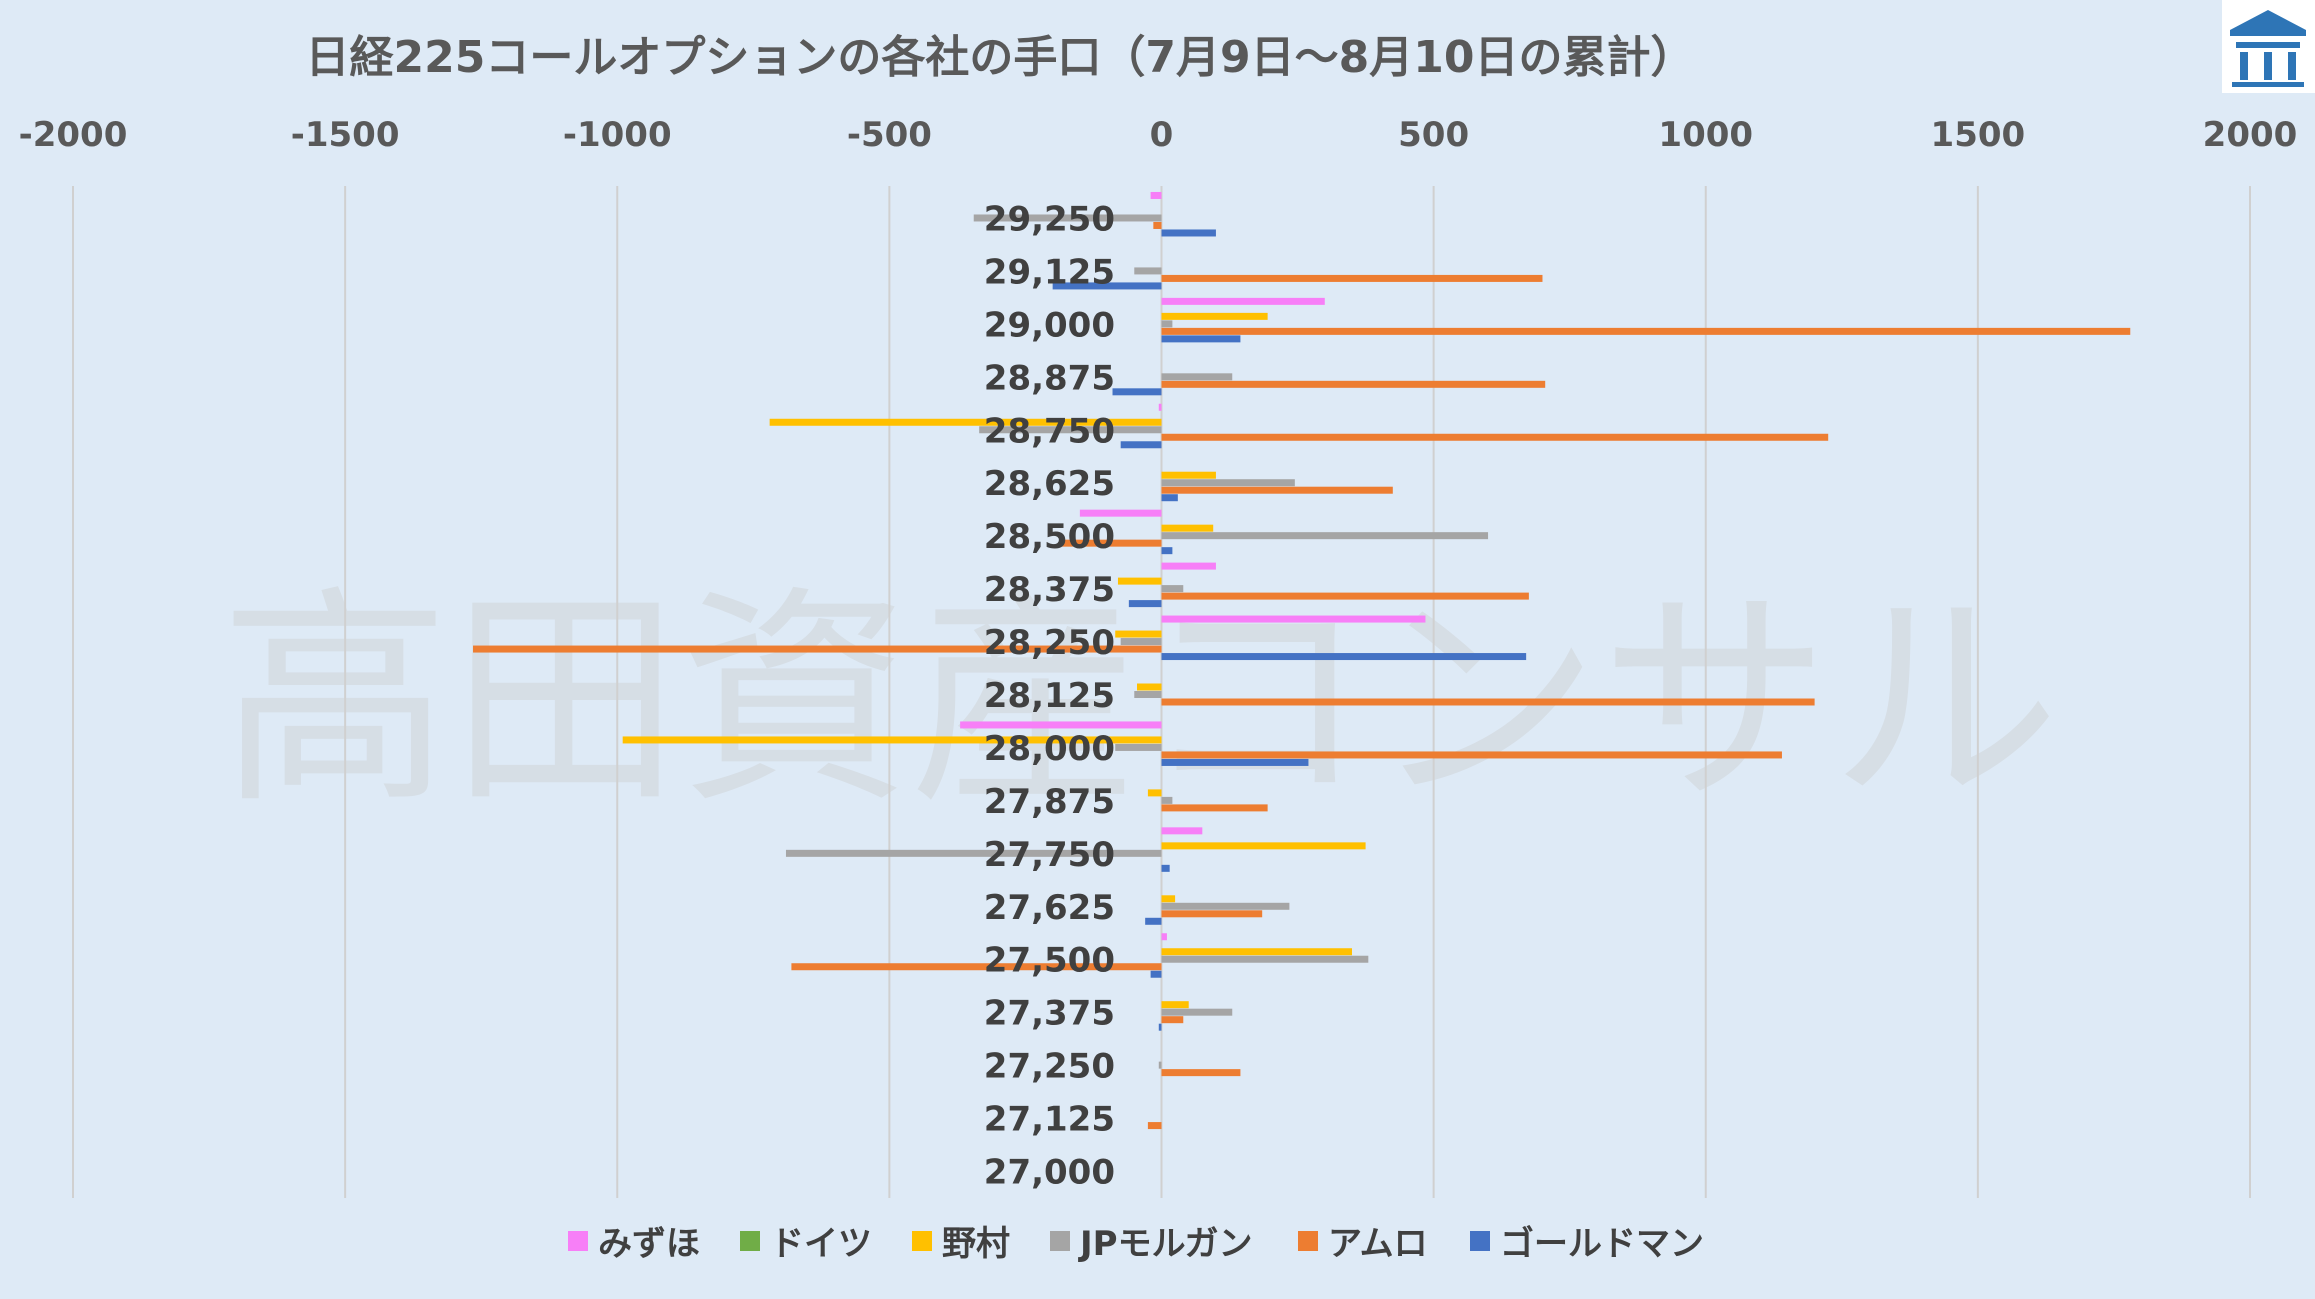 The width and height of the screenshot is (2315, 1299). What do you see at coordinates (1049, 1173) in the screenshot?
I see `y-tick-label: 27,000` at bounding box center [1049, 1173].